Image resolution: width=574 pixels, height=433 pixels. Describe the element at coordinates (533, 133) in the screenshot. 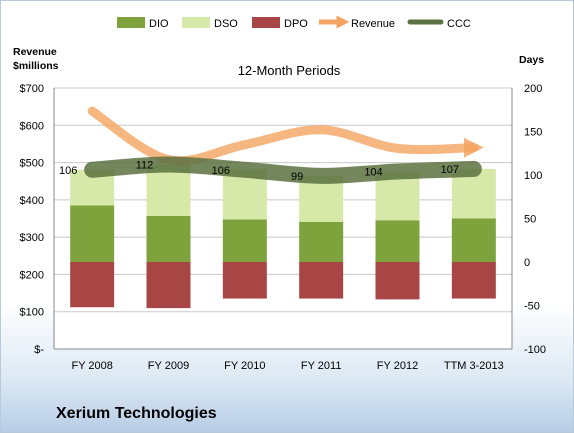

I see `right-tick-label: 150` at that location.